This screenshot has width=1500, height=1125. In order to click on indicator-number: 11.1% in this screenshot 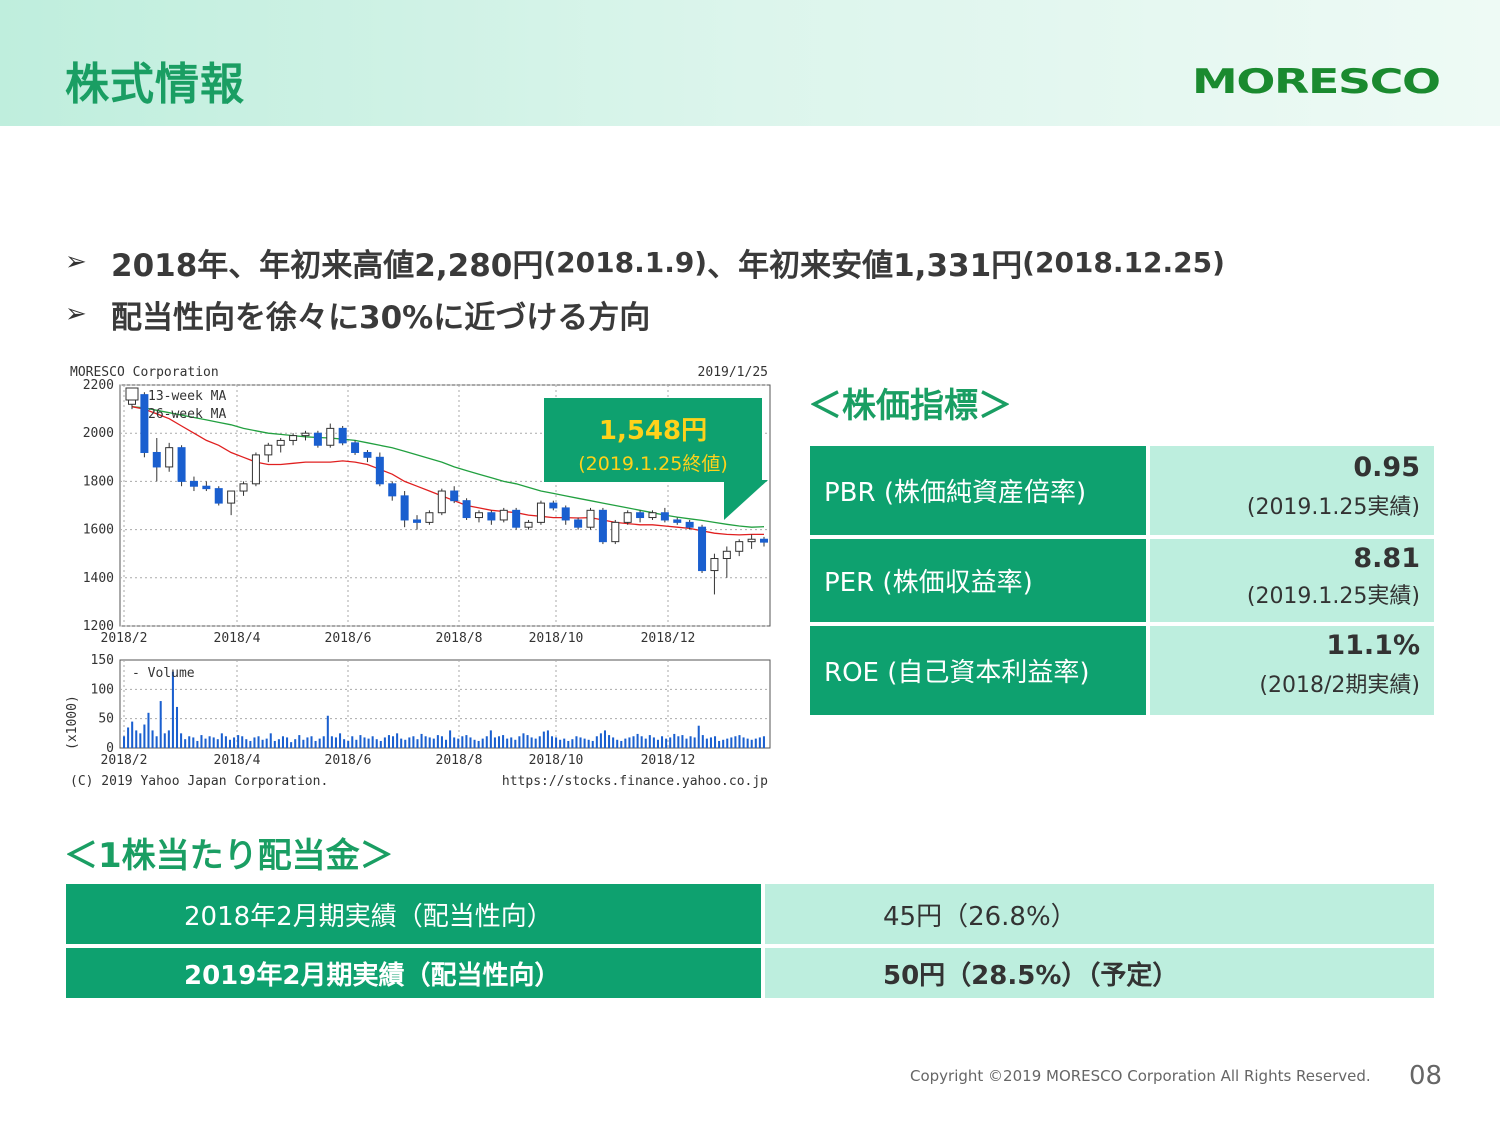, I will do `click(1373, 645)`.